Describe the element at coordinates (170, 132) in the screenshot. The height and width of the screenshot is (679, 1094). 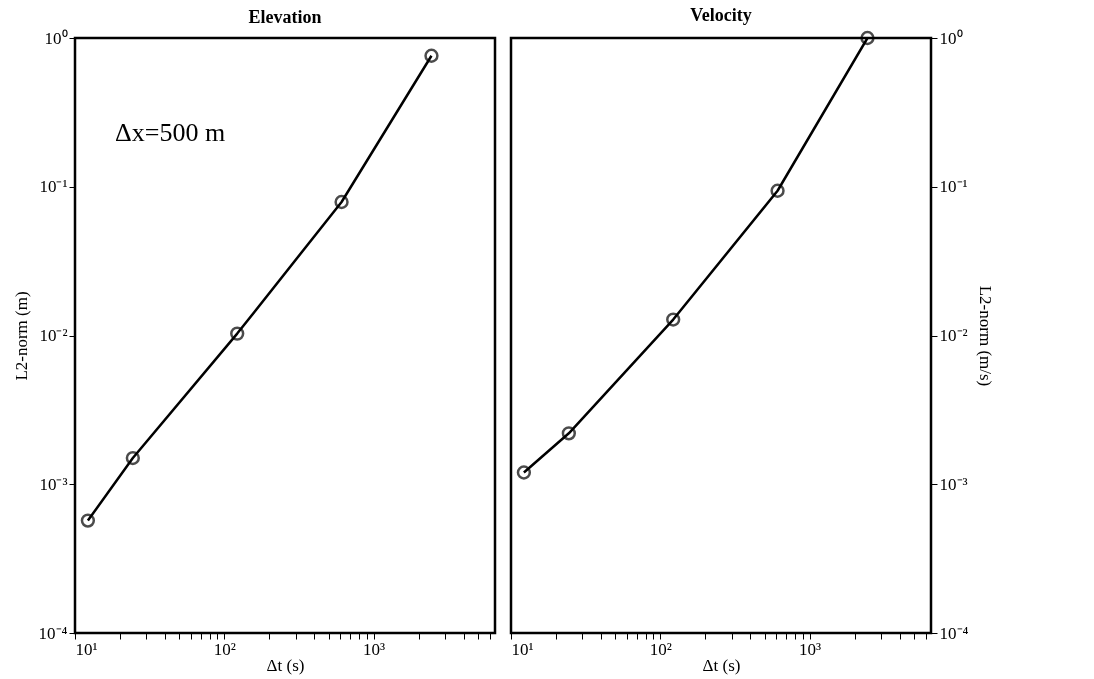
I see `annotation: Δx=500 m` at that location.